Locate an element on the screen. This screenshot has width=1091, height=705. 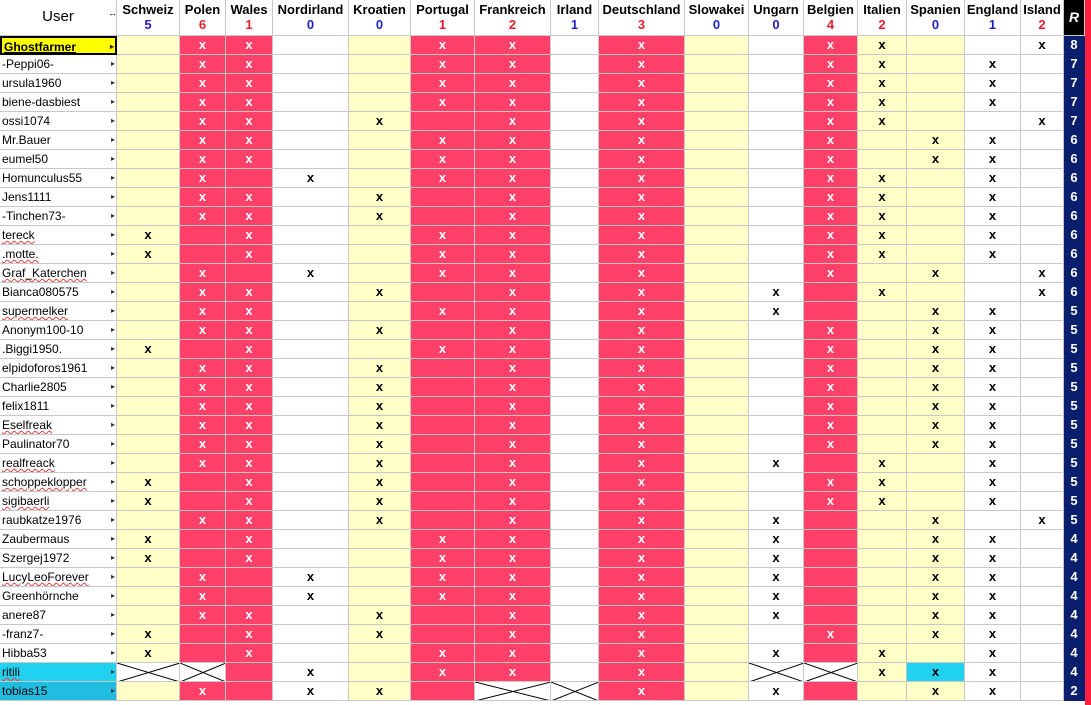
user-cell: biene-dasbiest ▸ is located at coordinates (58, 102).